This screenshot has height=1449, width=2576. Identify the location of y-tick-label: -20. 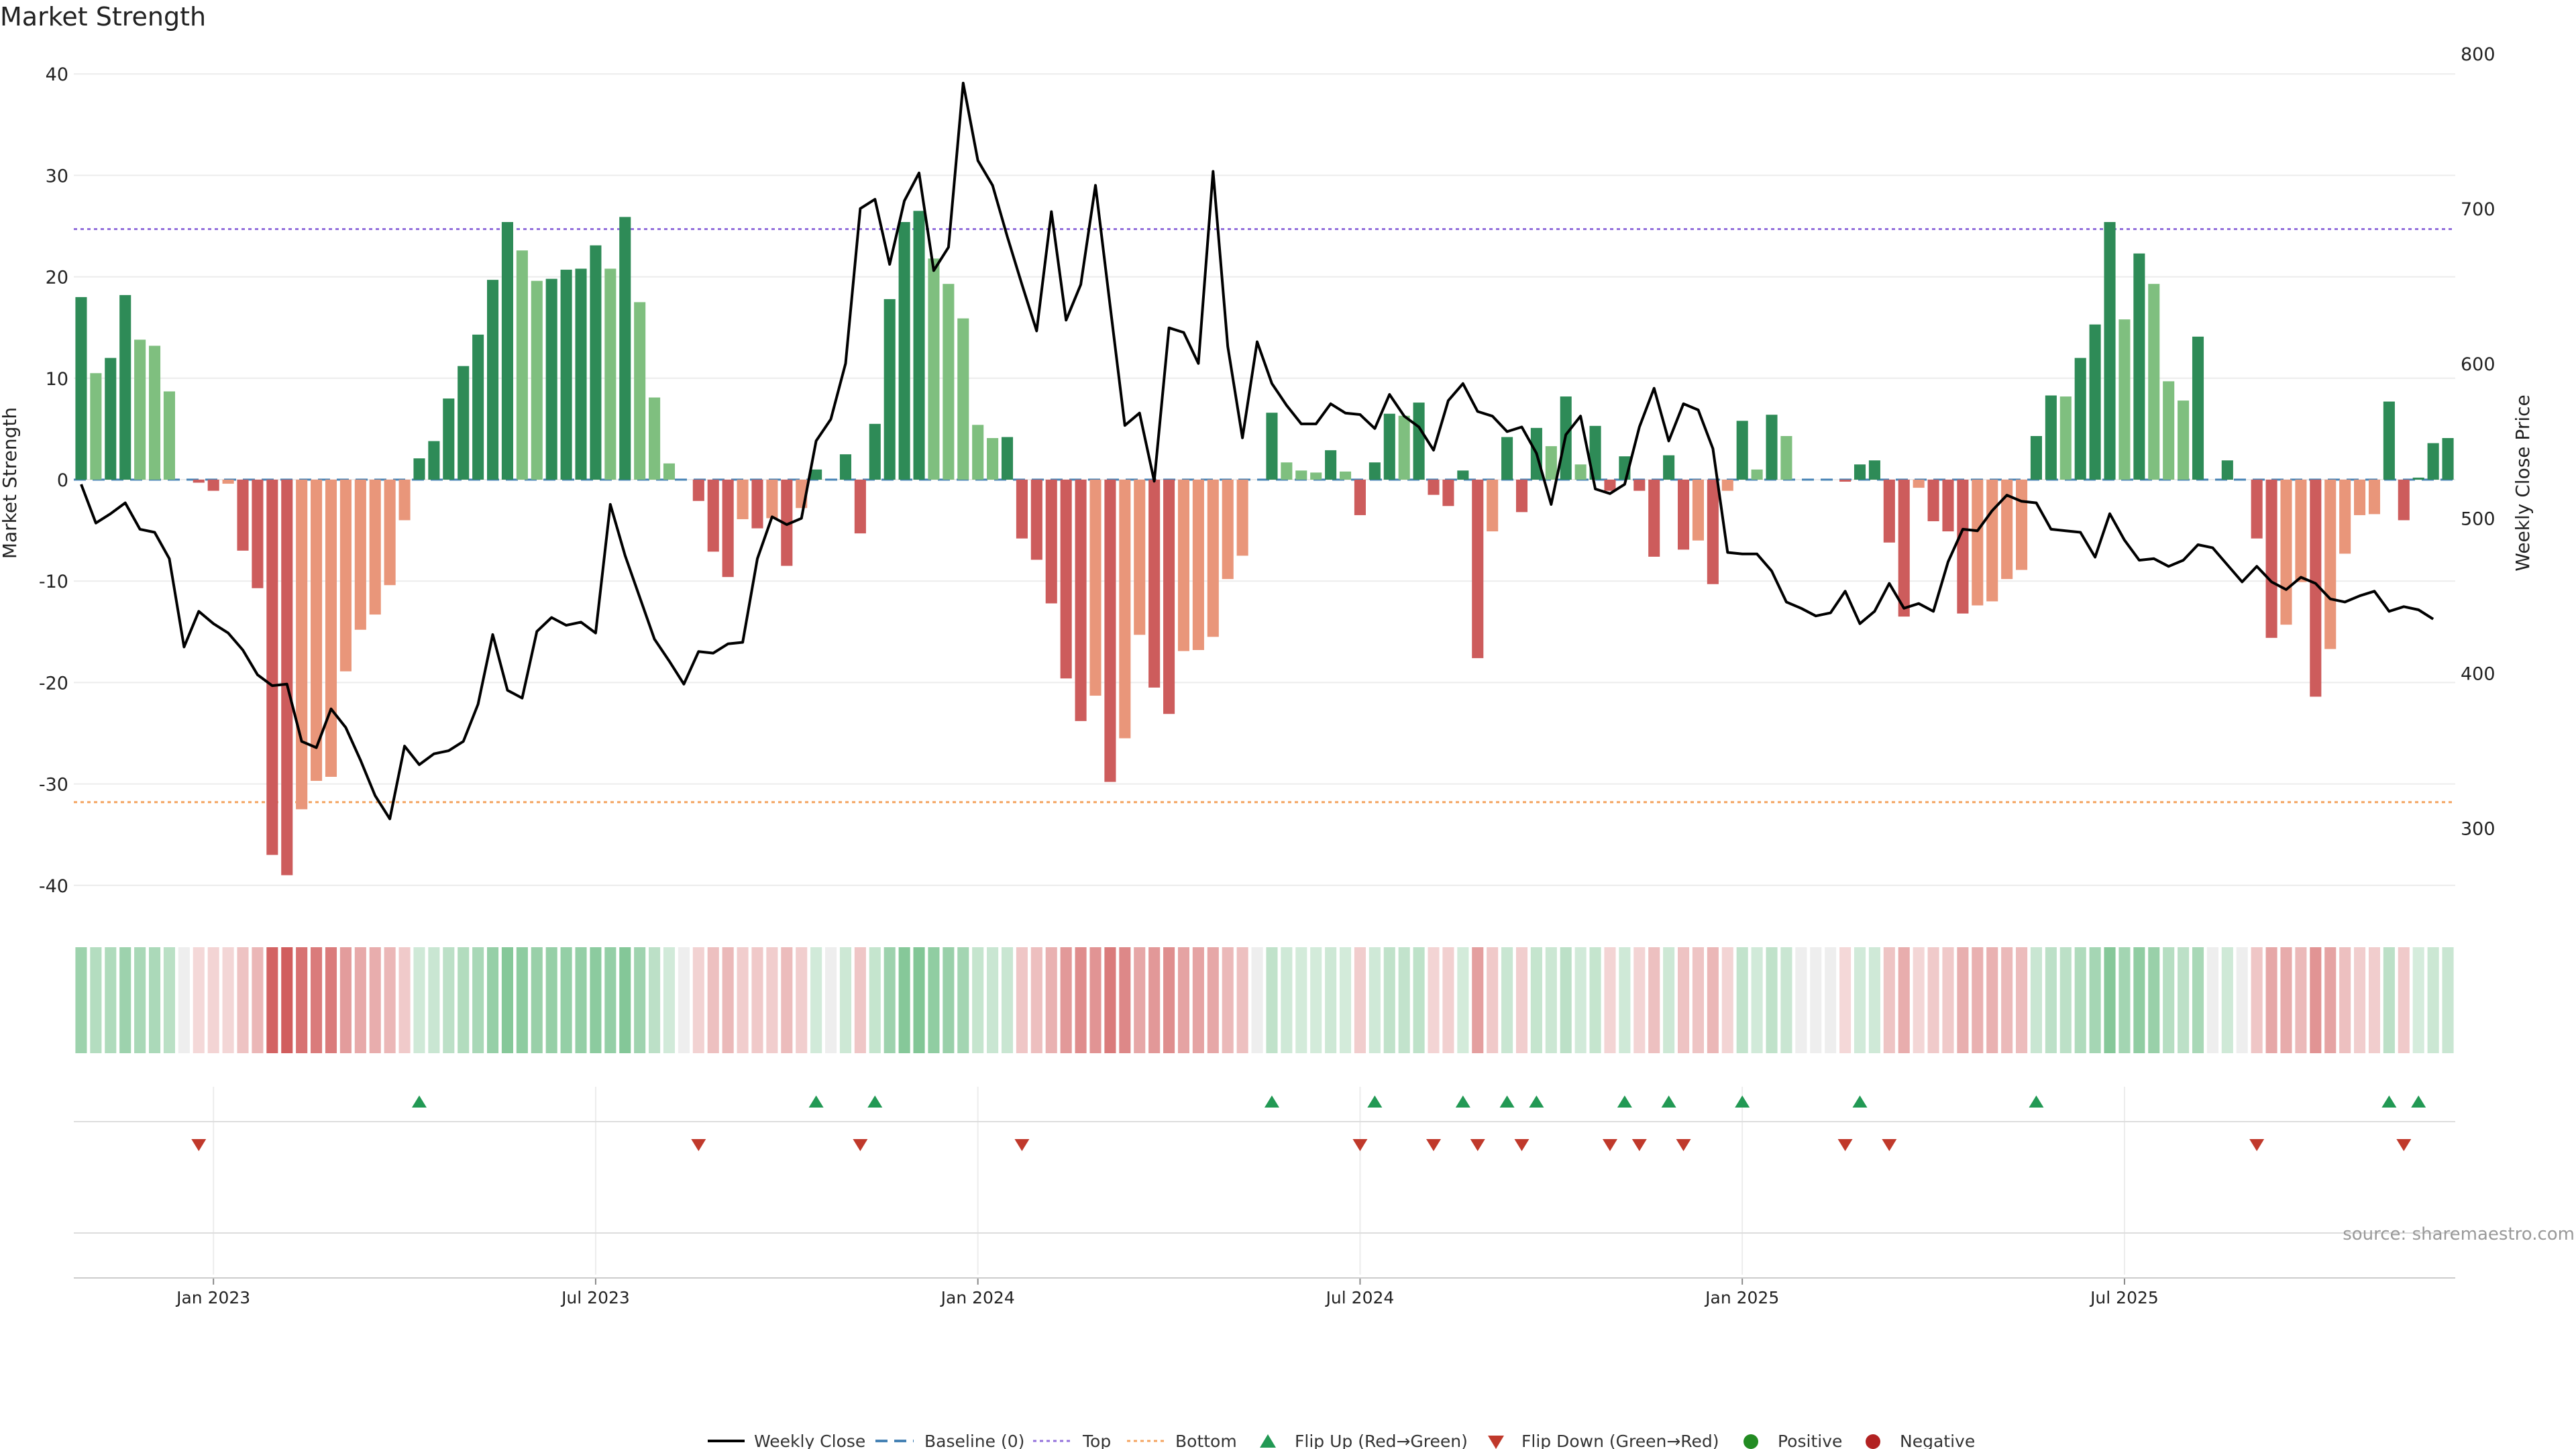
(53, 683).